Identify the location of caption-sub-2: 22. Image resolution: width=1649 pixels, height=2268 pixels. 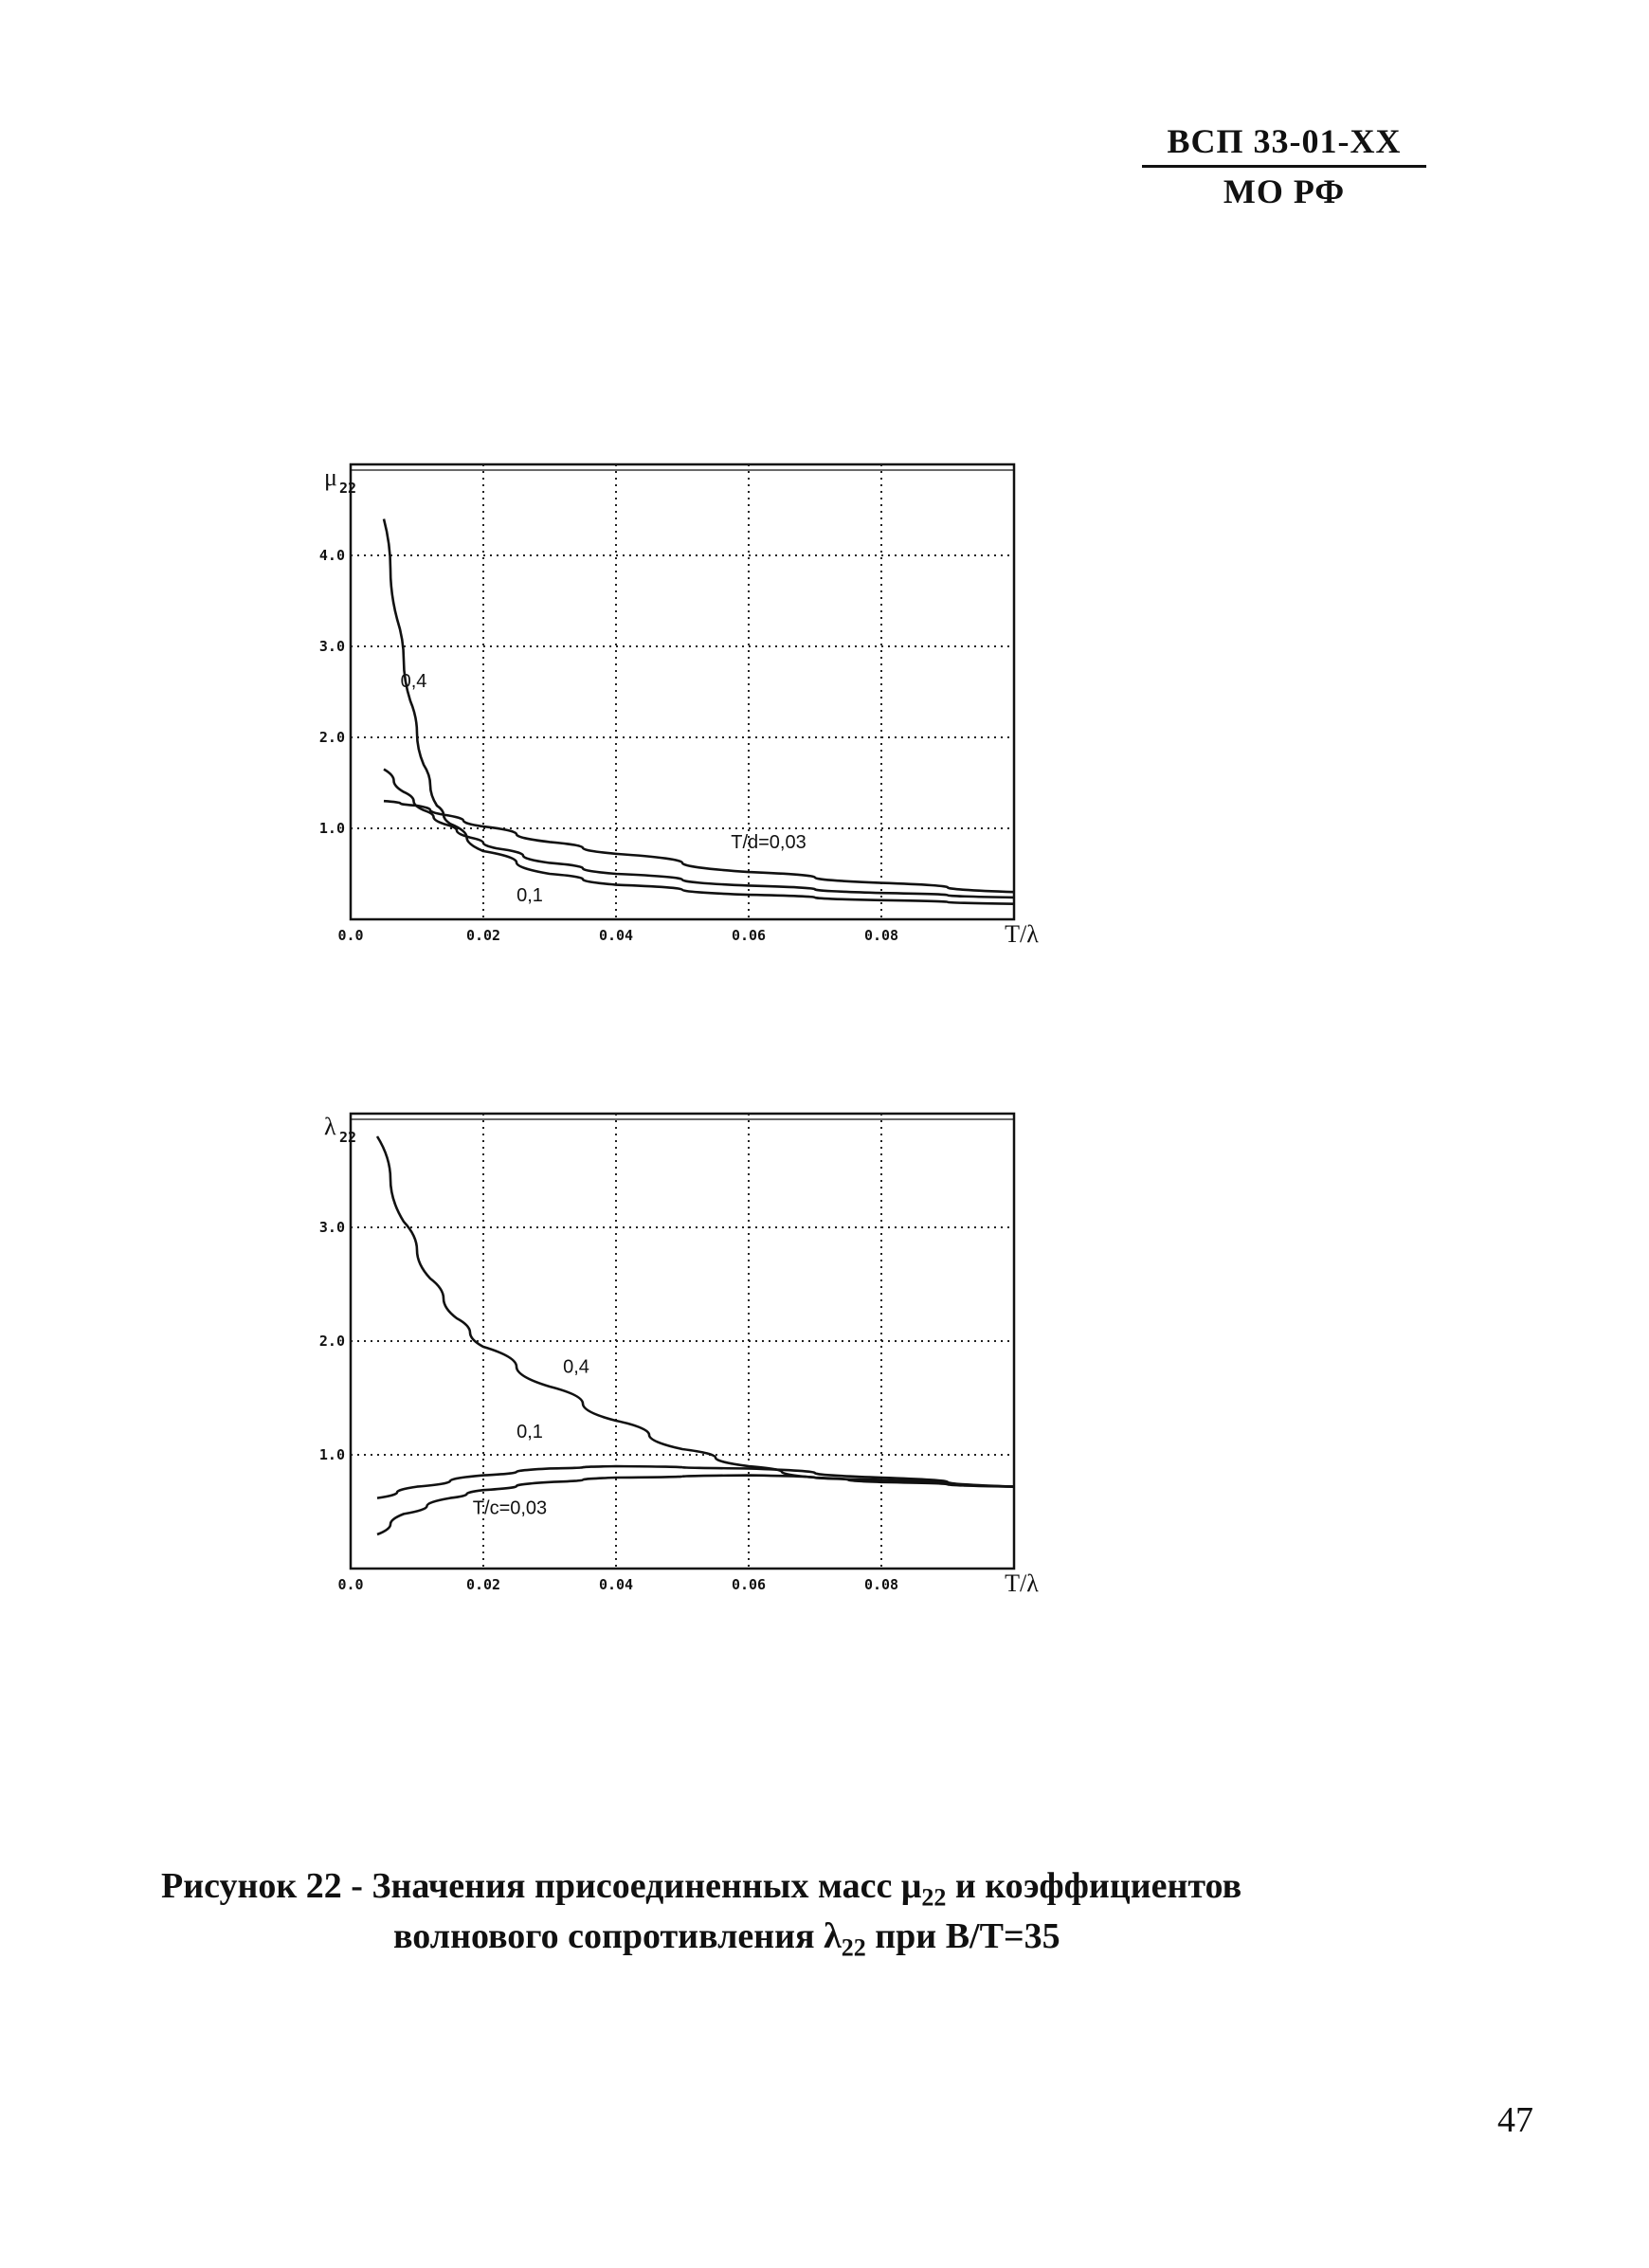
(853, 1947).